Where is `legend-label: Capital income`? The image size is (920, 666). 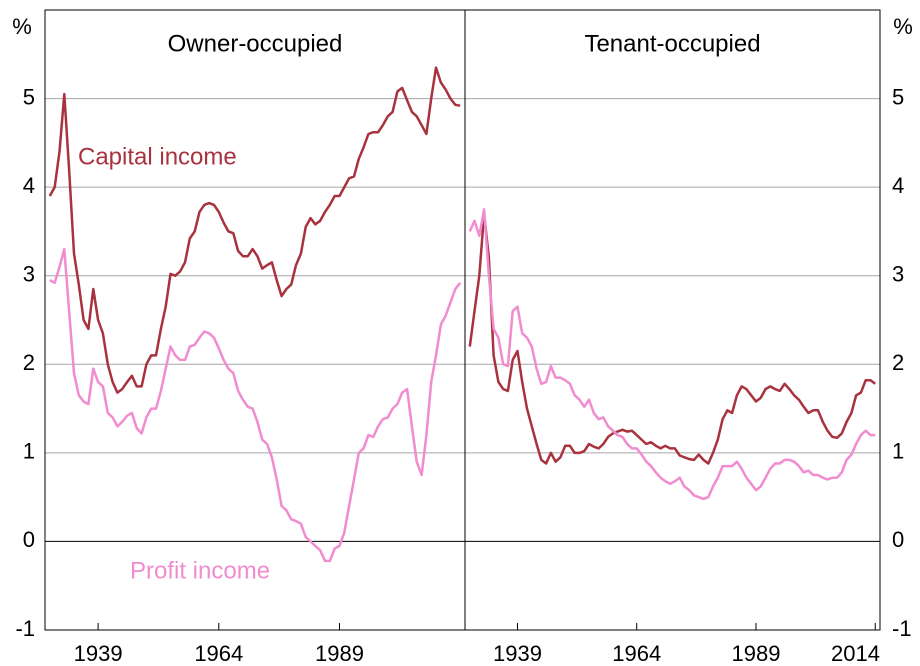 legend-label: Capital income is located at coordinates (157, 156).